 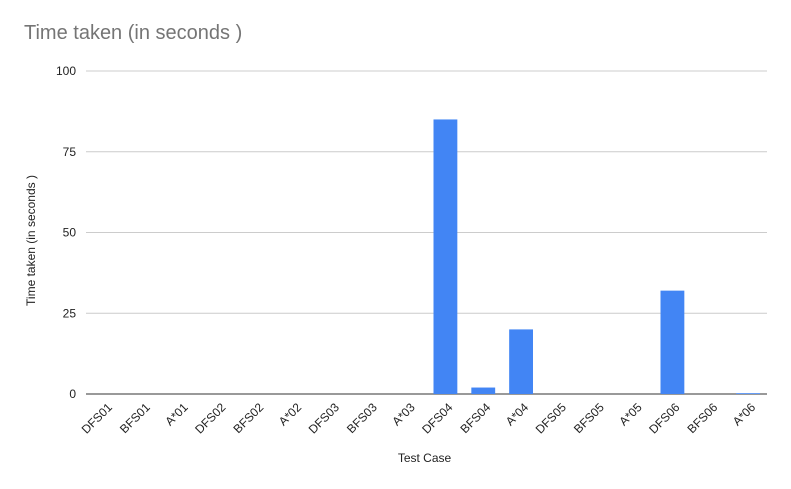 What do you see at coordinates (551, 418) in the screenshot?
I see `x-tick-label: DFS05` at bounding box center [551, 418].